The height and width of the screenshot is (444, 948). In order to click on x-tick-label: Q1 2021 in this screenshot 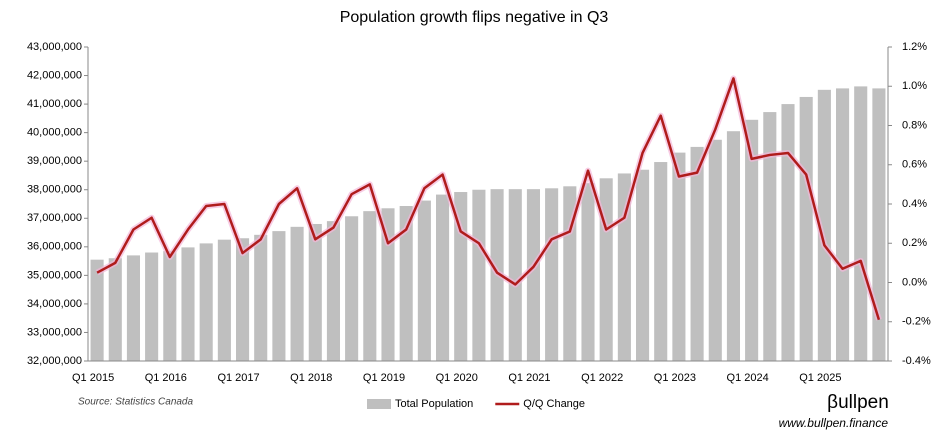, I will do `click(529, 378)`.